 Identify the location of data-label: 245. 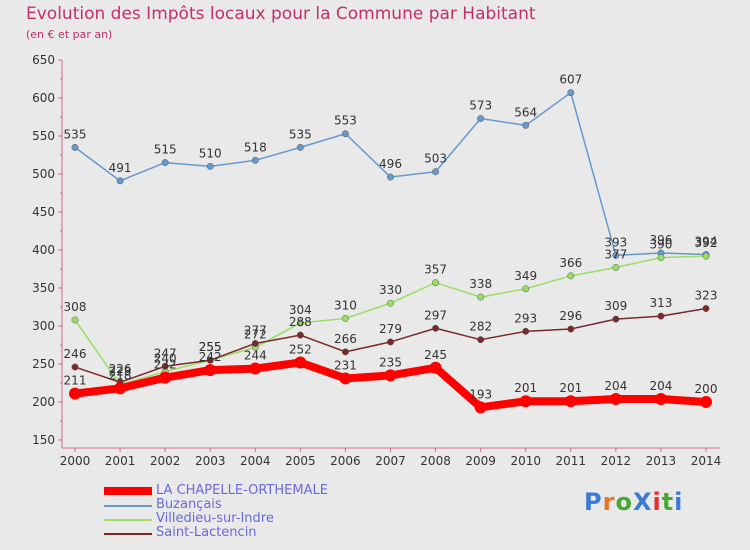
(435, 355).